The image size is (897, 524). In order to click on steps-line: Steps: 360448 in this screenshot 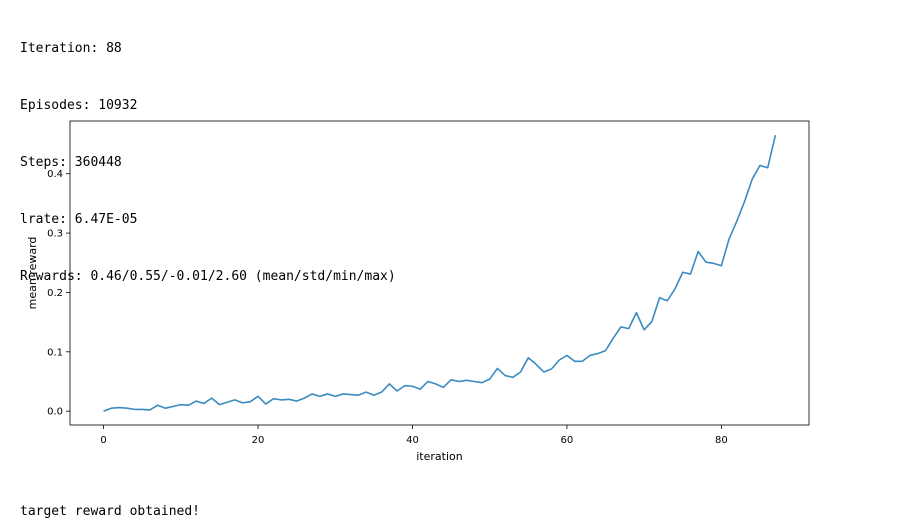, I will do `click(71, 162)`.